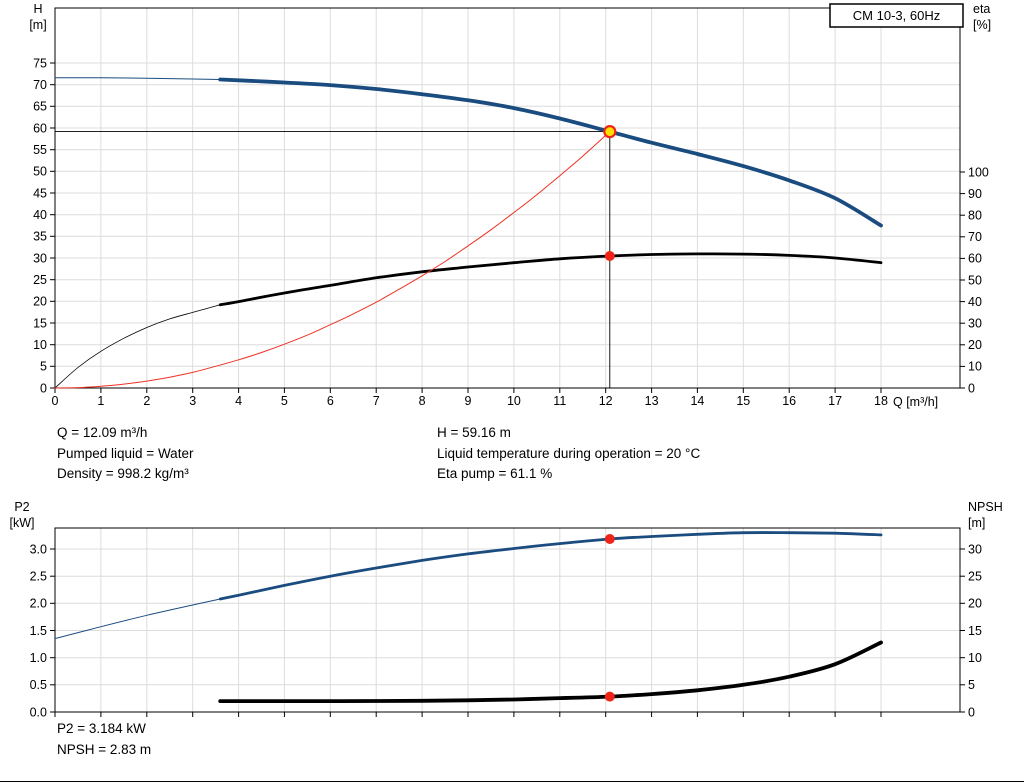  Describe the element at coordinates (38, 685) in the screenshot. I see `y-left-tick-label: 0.5` at that location.